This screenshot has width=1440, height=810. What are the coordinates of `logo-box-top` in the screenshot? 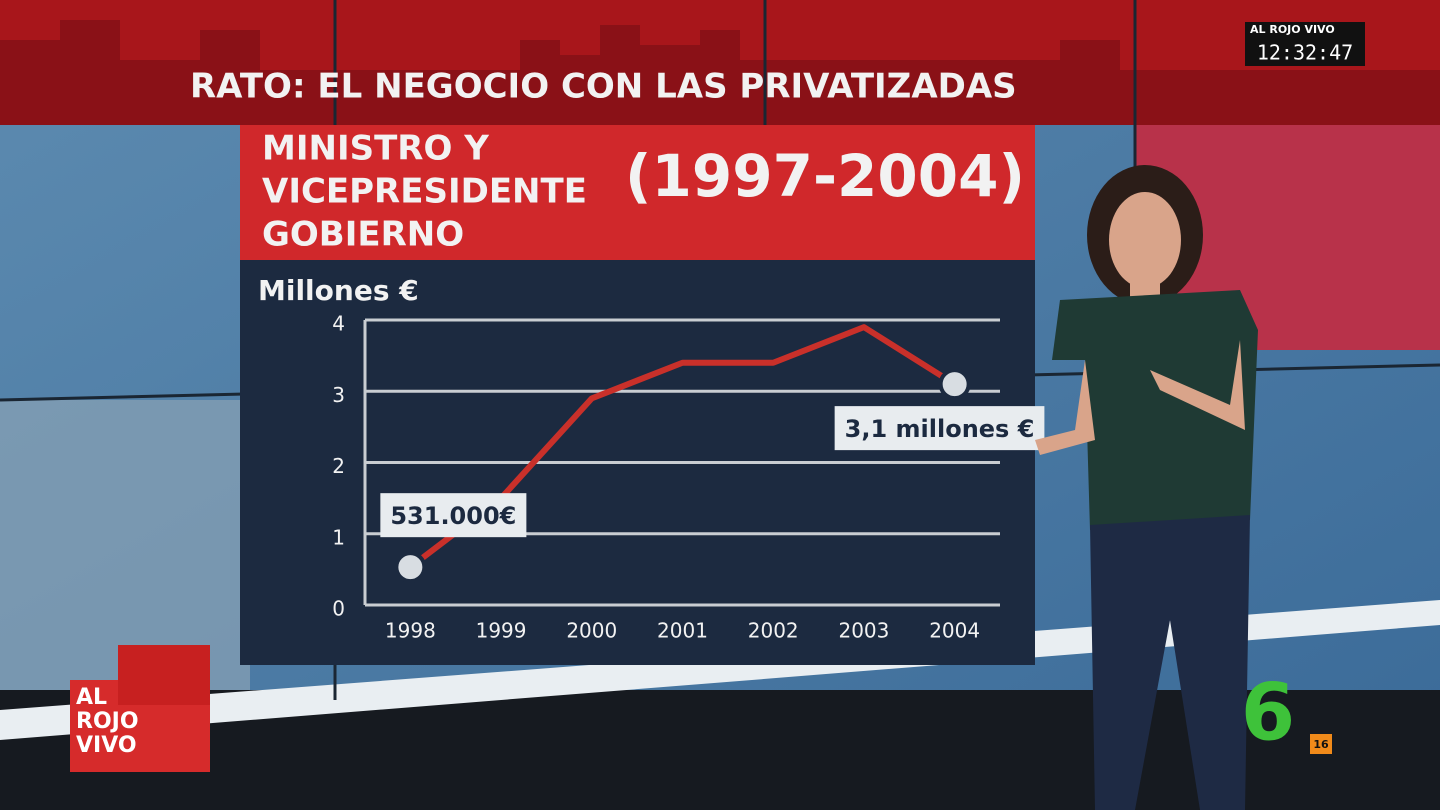 It's located at (164, 675).